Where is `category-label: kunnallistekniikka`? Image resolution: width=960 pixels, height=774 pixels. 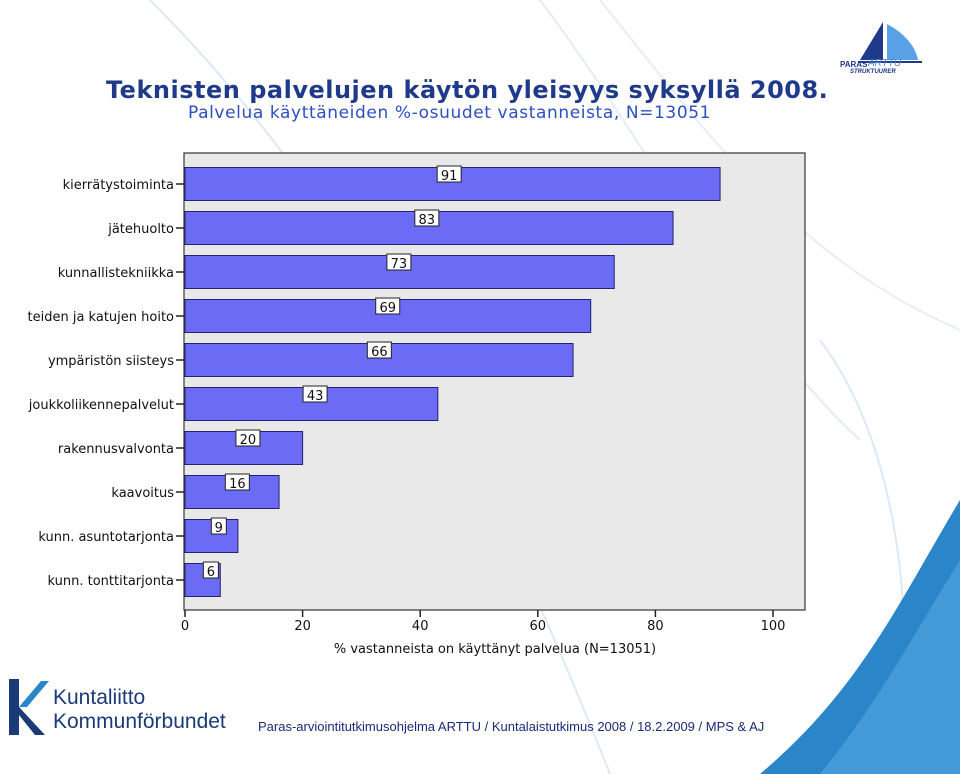
category-label: kunnallistekniikka is located at coordinates (116, 273).